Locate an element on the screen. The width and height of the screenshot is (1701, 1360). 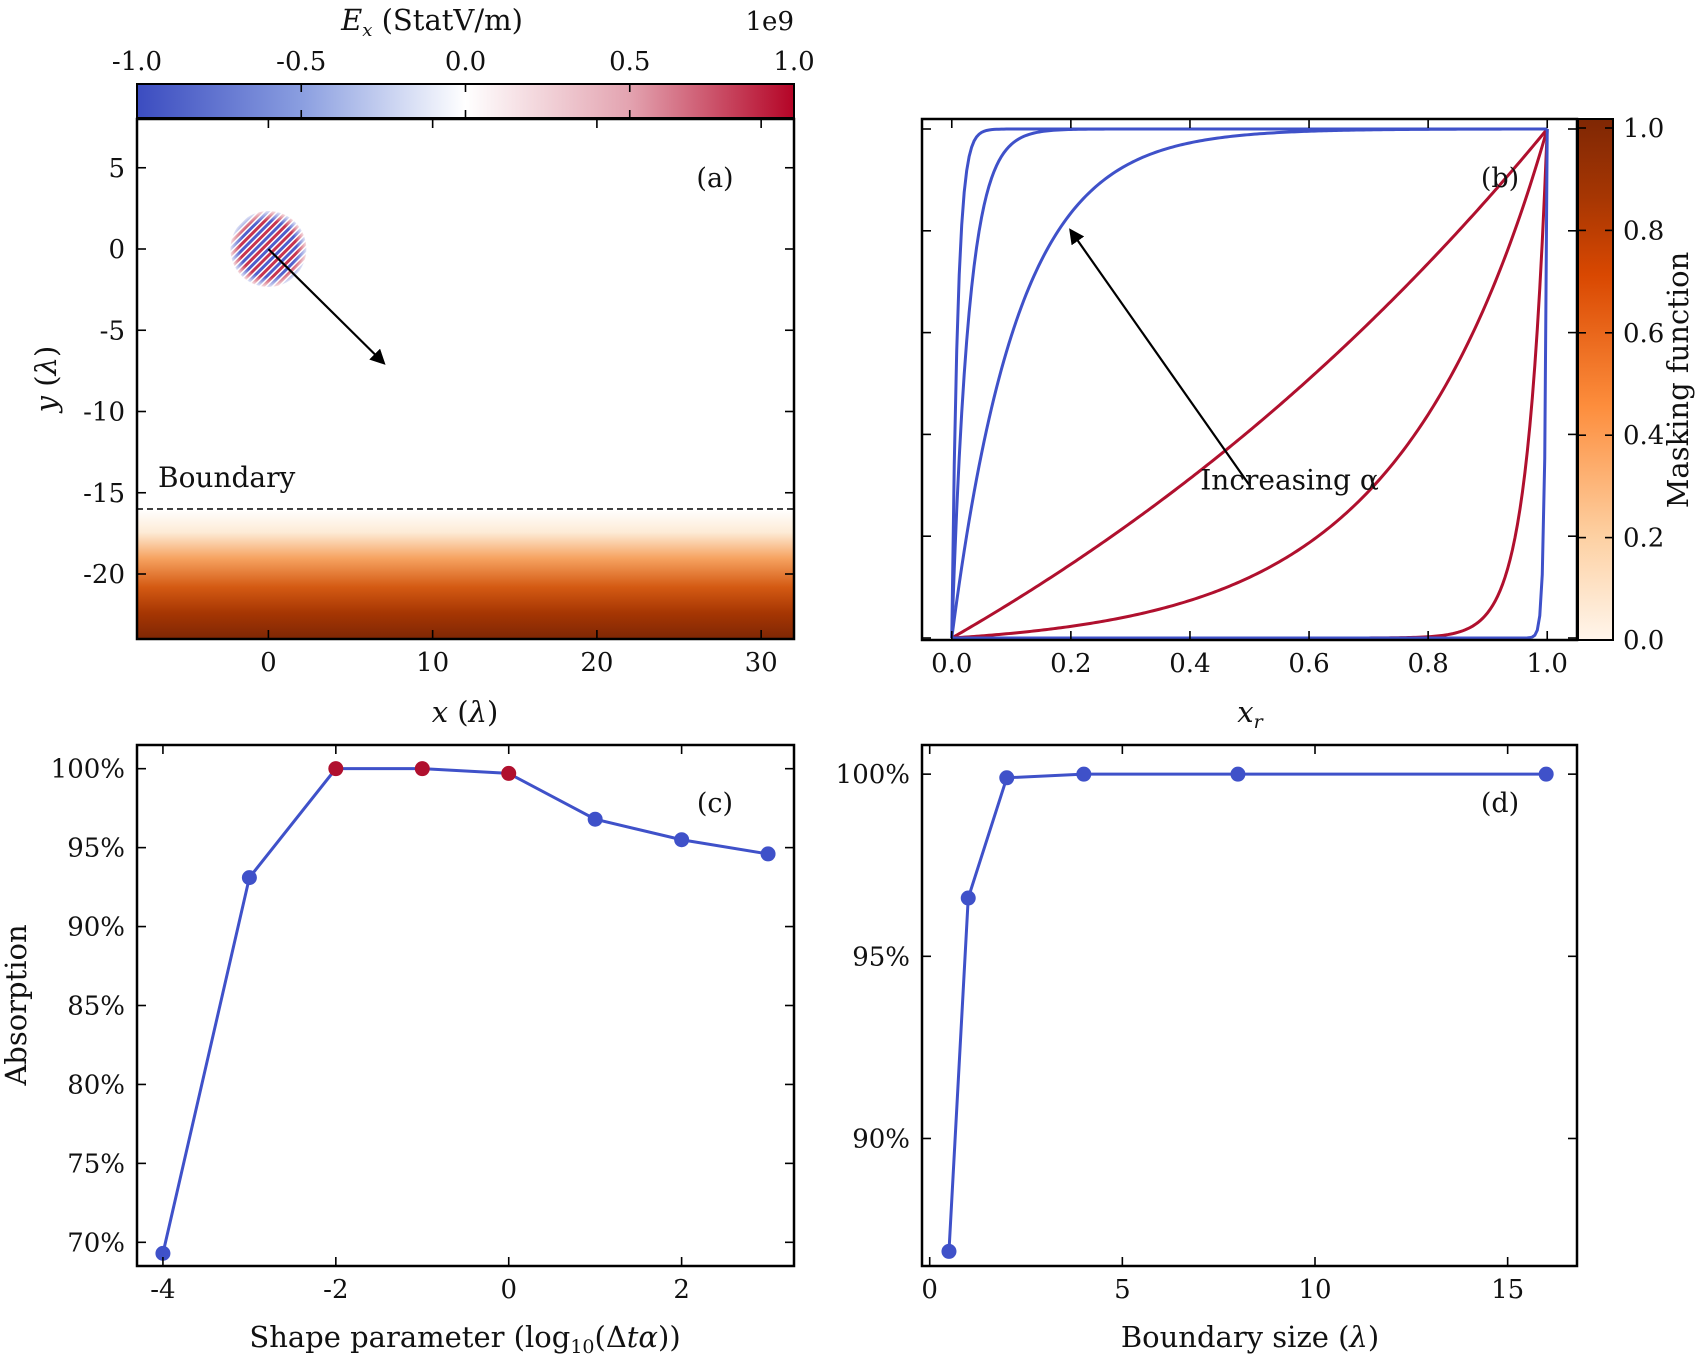
panel-d-letter: (d) is located at coordinates (1500, 803).